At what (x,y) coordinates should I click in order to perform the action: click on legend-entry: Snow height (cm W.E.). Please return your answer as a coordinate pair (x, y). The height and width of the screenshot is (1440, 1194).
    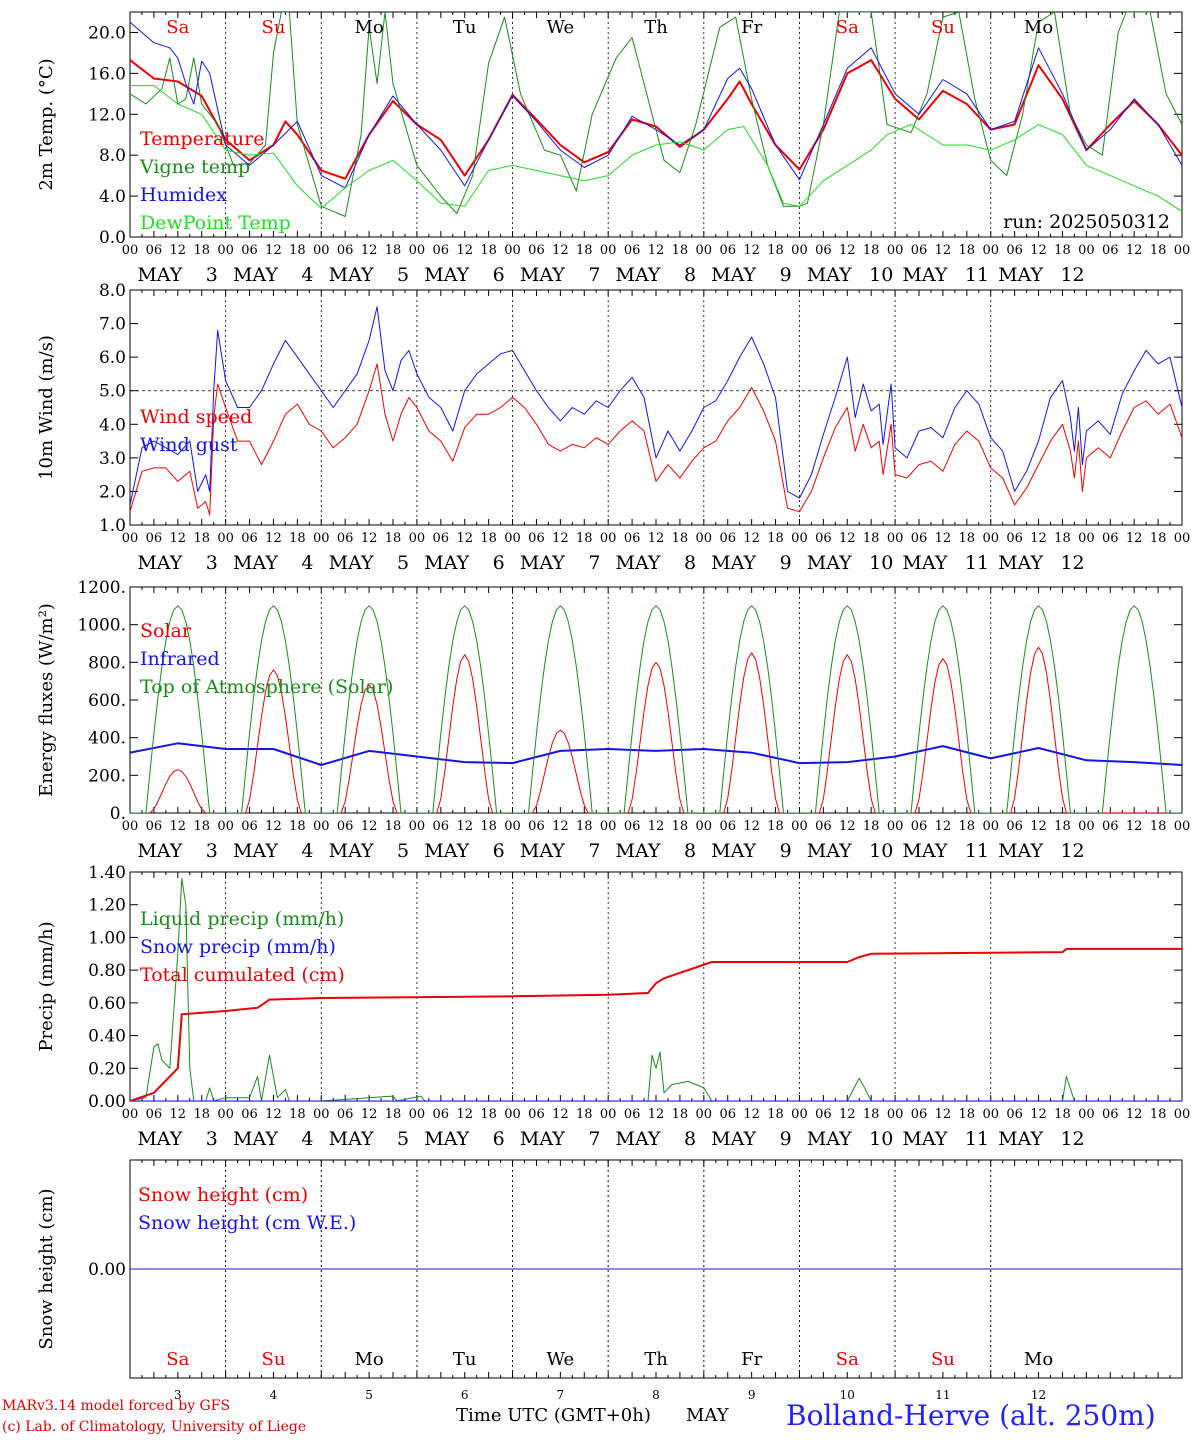
    Looking at the image, I should click on (247, 1223).